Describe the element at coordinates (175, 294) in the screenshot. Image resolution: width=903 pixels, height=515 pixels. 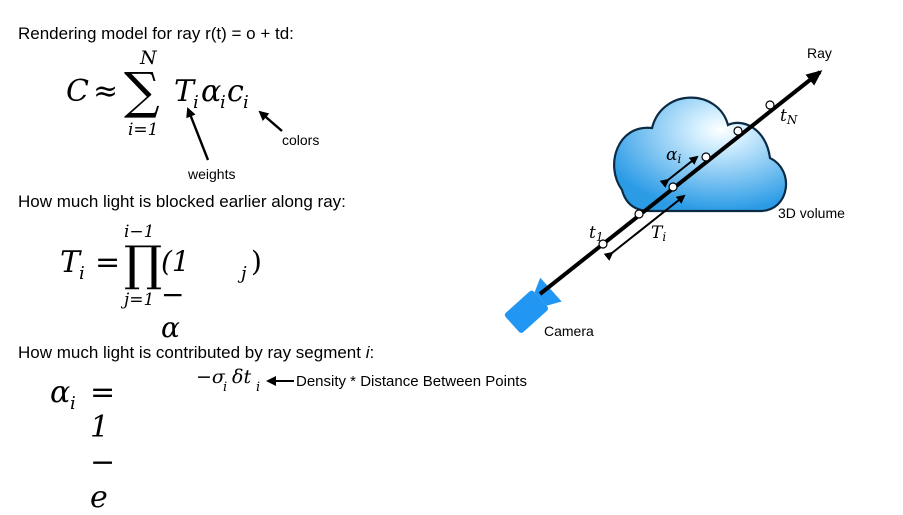
I see `prod-factor: (1 − α` at that location.